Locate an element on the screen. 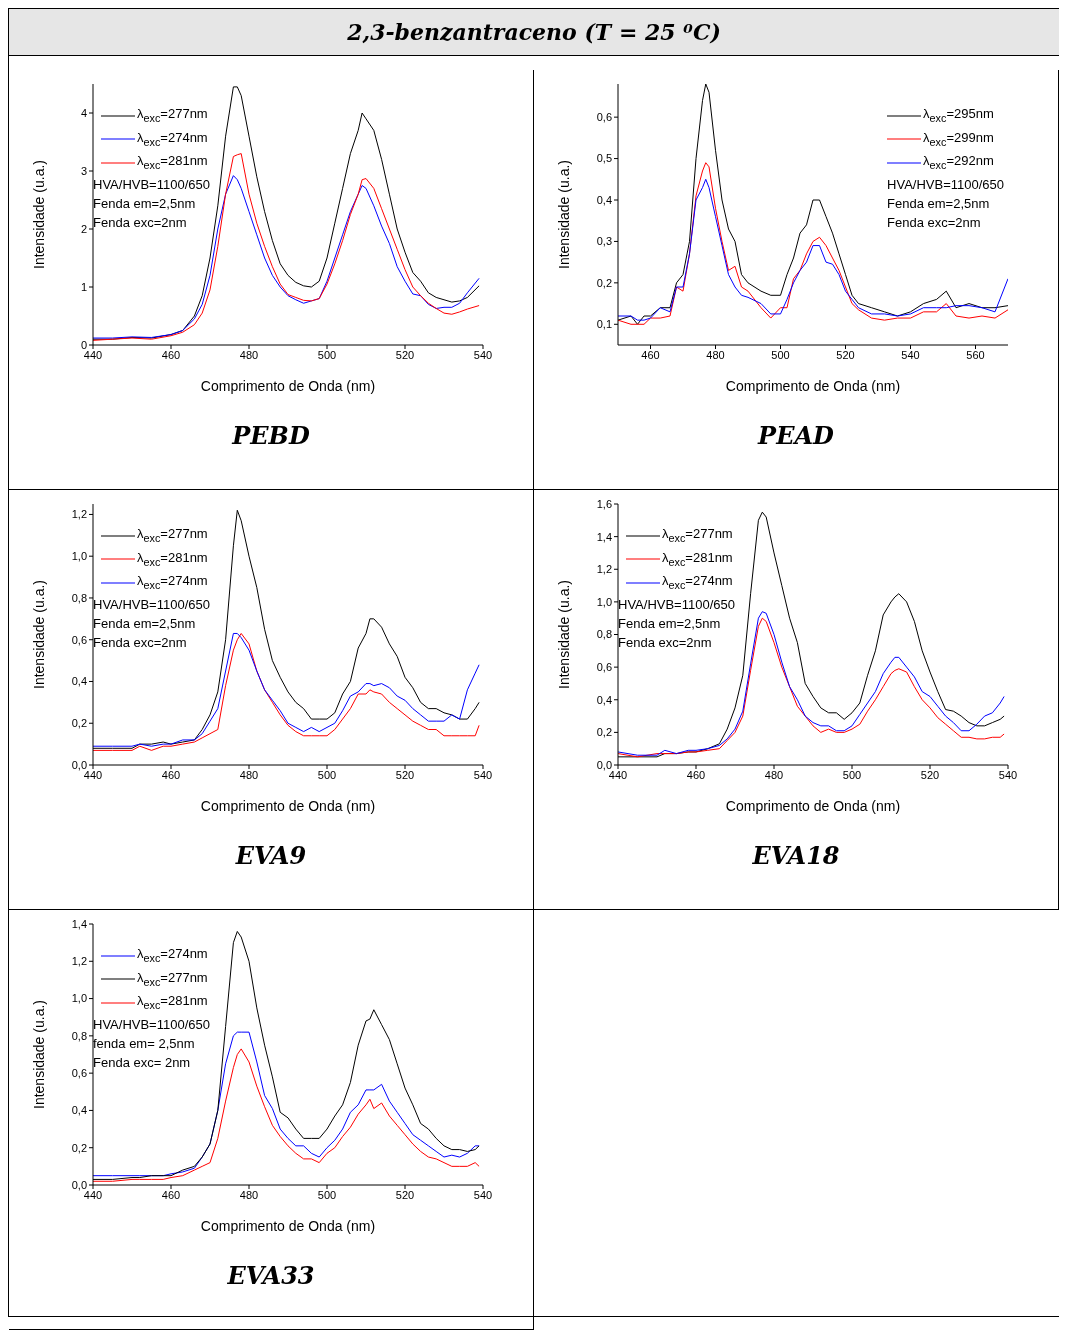  text: EVA9 is located at coordinates (271, 855).